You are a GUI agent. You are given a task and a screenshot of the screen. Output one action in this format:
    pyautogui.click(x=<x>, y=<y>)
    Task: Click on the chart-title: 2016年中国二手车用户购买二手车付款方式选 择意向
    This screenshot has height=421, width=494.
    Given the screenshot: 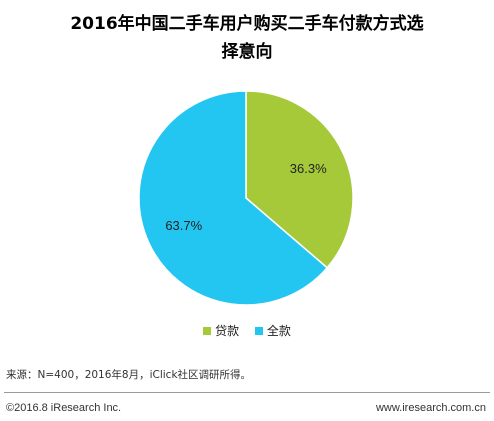 What is the action you would take?
    pyautogui.click(x=247, y=38)
    